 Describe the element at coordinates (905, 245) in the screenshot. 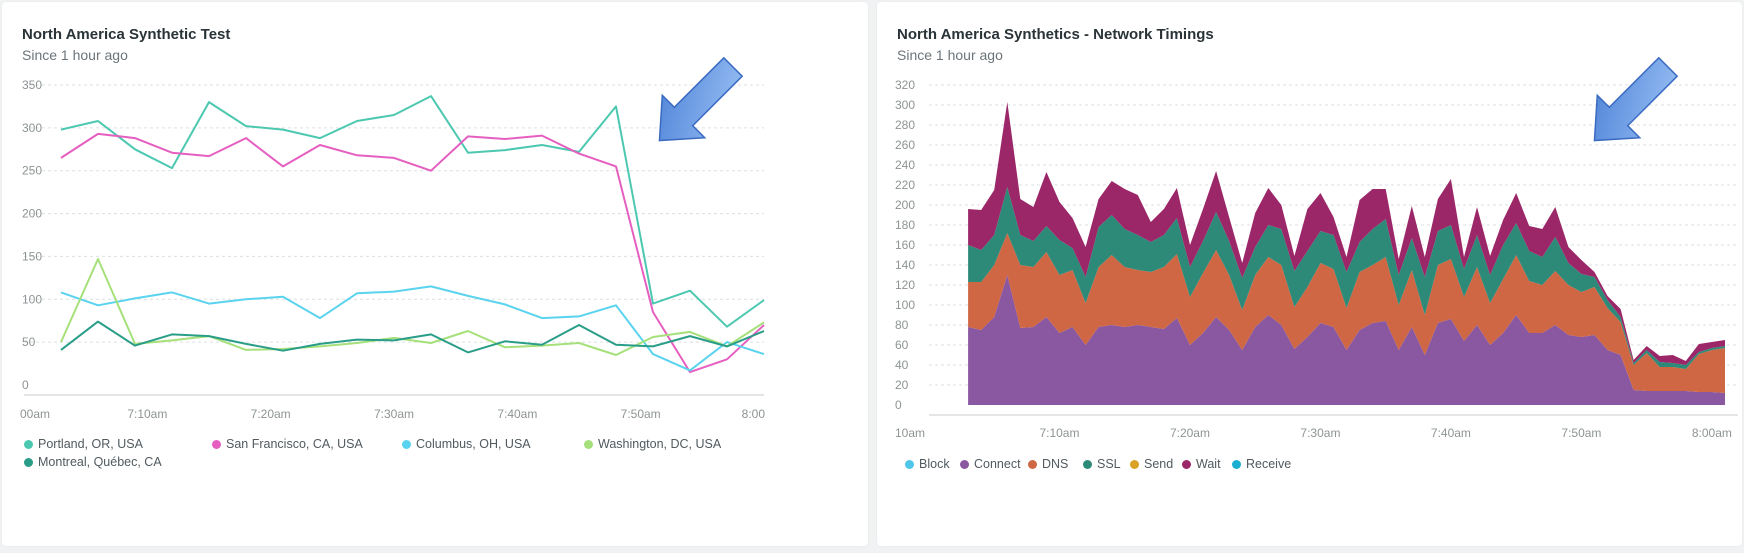

I see `y-tick-label: 160` at that location.